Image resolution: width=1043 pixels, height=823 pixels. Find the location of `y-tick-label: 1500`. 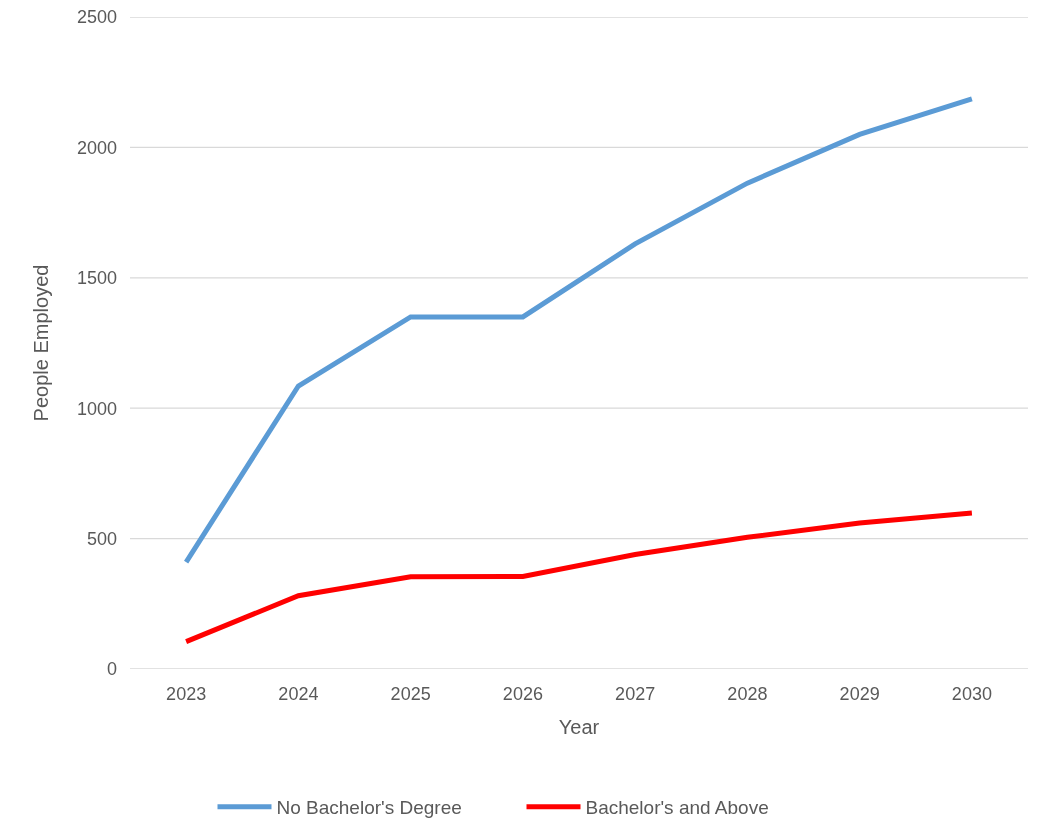

y-tick-label: 1500 is located at coordinates (96, 278).